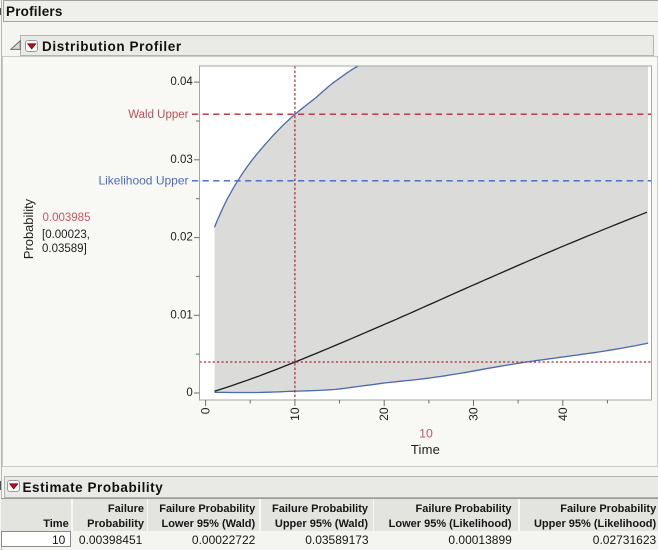 Image resolution: width=658 pixels, height=550 pixels. What do you see at coordinates (474, 414) in the screenshot?
I see `svg-text: 30` at bounding box center [474, 414].